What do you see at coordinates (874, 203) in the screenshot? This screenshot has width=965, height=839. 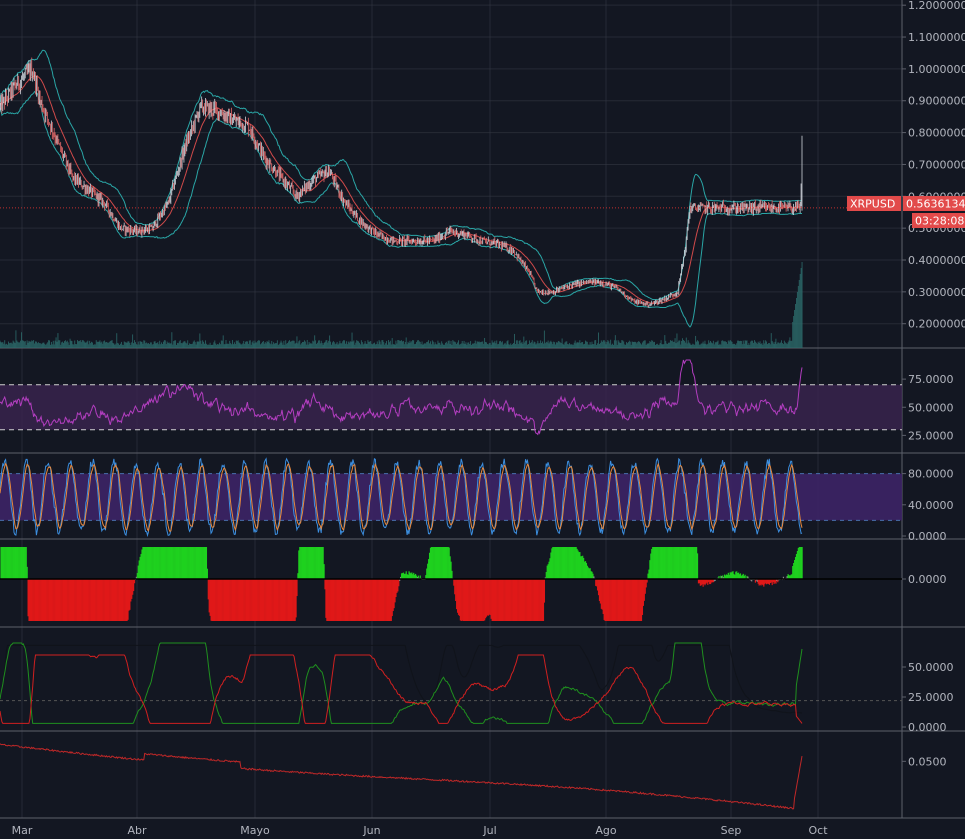 I see `symbol-tag: XRPUSD` at bounding box center [874, 203].